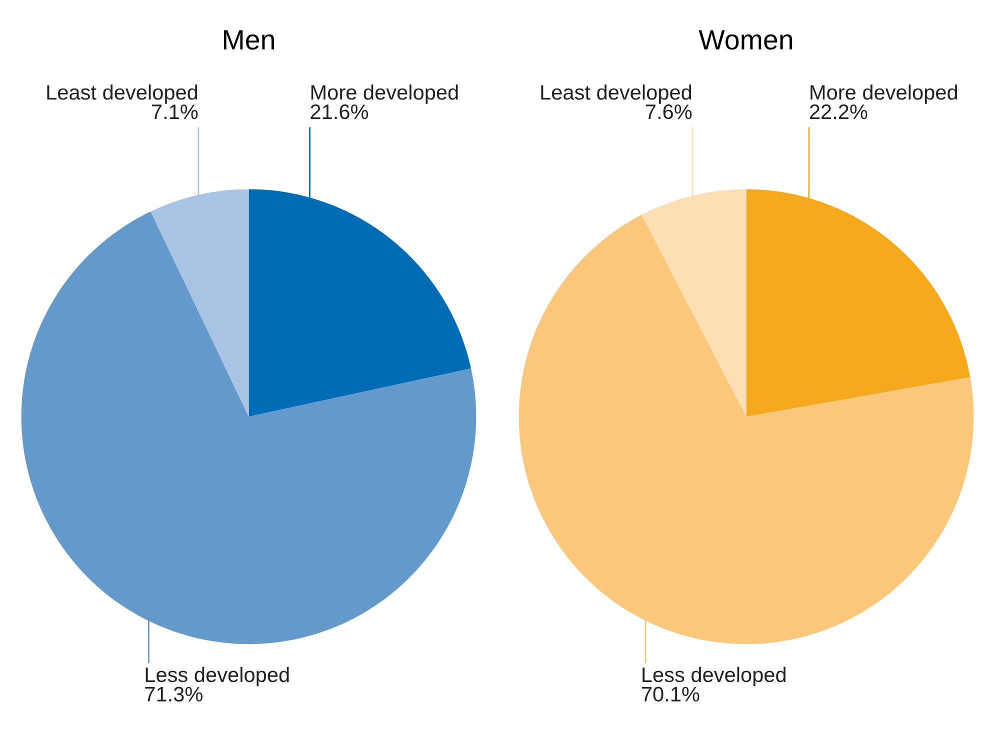 The height and width of the screenshot is (731, 995). I want to click on data-label: 7.6%, so click(669, 112).